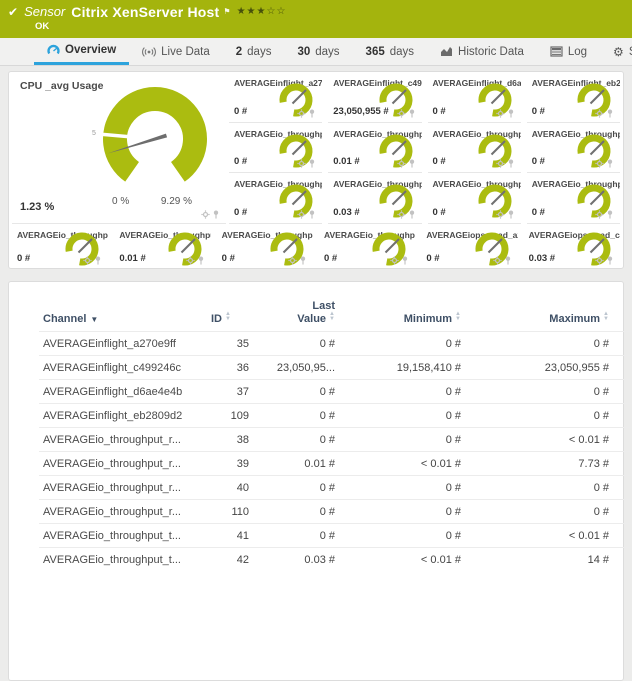 The width and height of the screenshot is (632, 681). I want to click on tab-30-days: 30 days, so click(318, 51).